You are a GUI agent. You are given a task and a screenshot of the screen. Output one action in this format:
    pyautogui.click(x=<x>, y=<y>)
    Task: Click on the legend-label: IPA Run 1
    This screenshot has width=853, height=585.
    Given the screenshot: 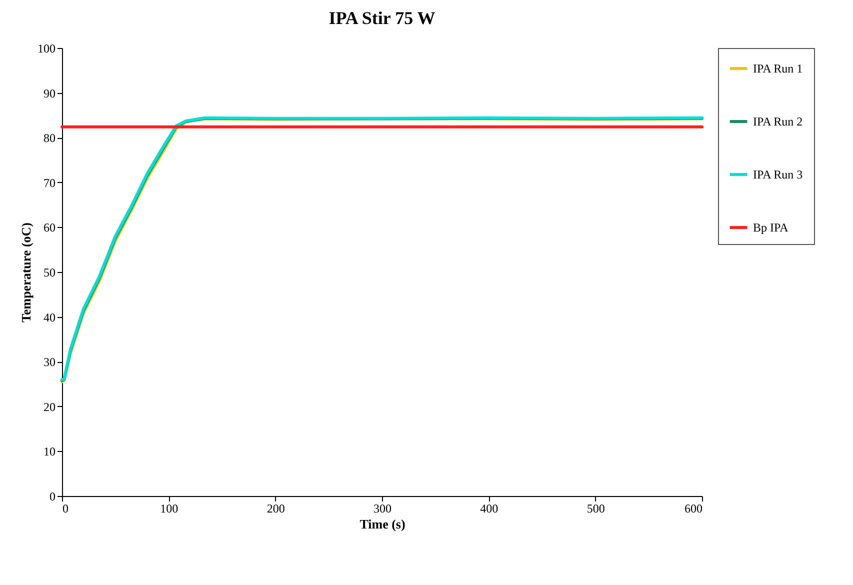 What is the action you would take?
    pyautogui.click(x=778, y=69)
    